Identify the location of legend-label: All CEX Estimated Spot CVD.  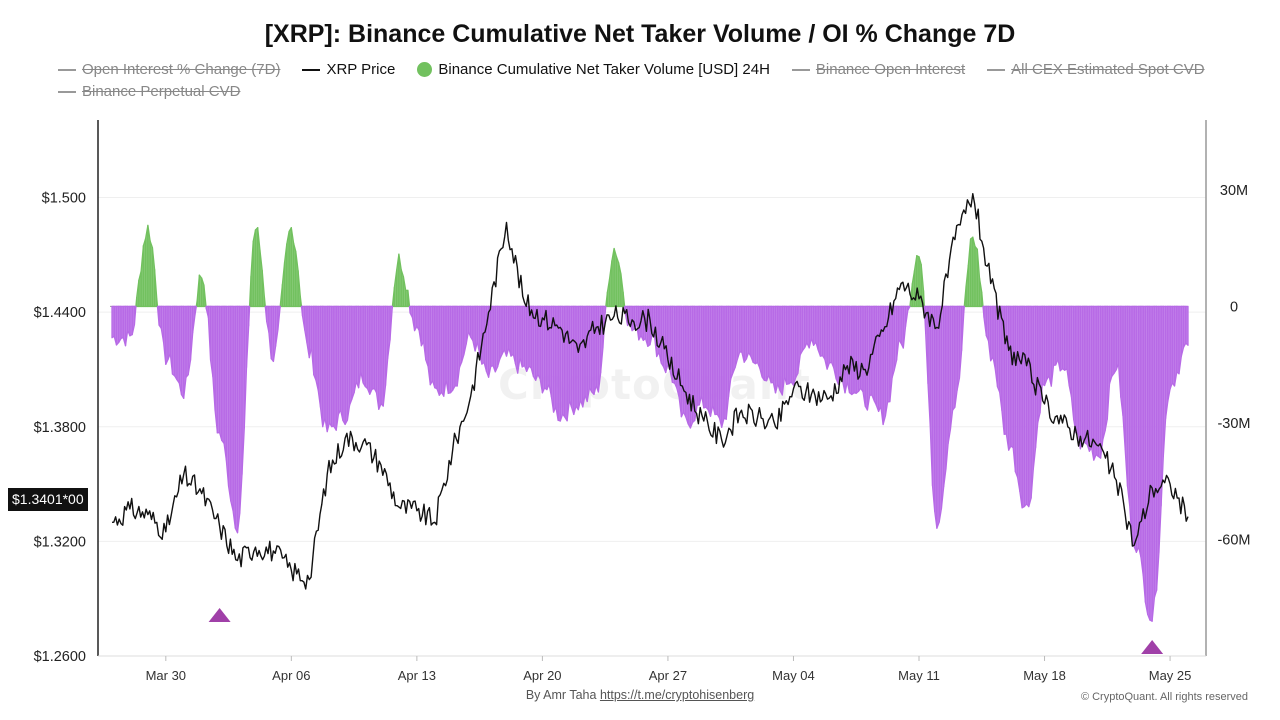
(1108, 69).